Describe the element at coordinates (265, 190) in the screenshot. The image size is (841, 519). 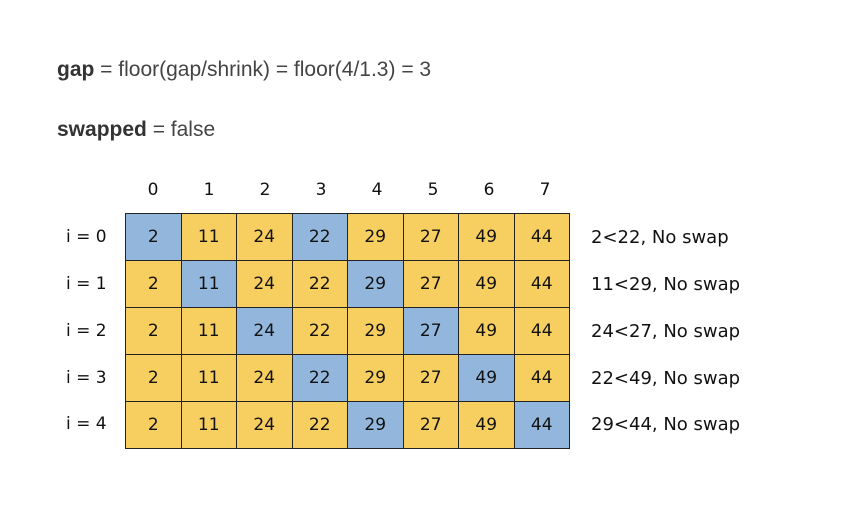
I see `column-index: 2` at that location.